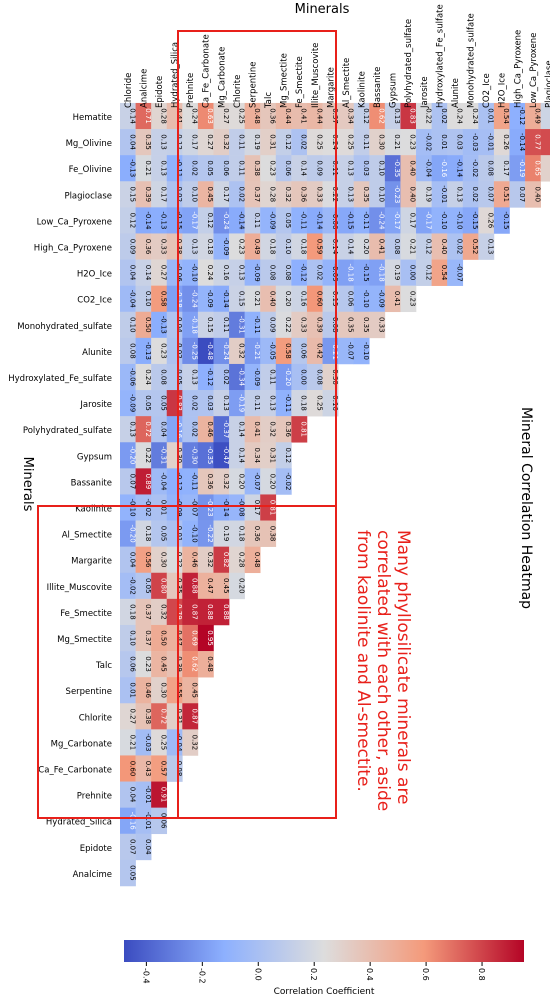  I want to click on cell-value: 0.32, so click(273, 429).